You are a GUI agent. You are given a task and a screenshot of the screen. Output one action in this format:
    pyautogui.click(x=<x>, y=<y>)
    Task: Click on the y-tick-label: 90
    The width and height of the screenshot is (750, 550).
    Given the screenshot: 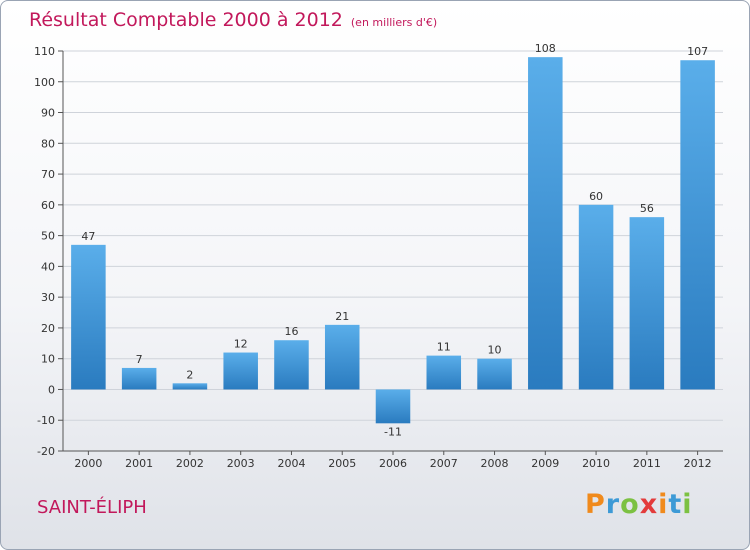 What is the action you would take?
    pyautogui.click(x=48, y=113)
    